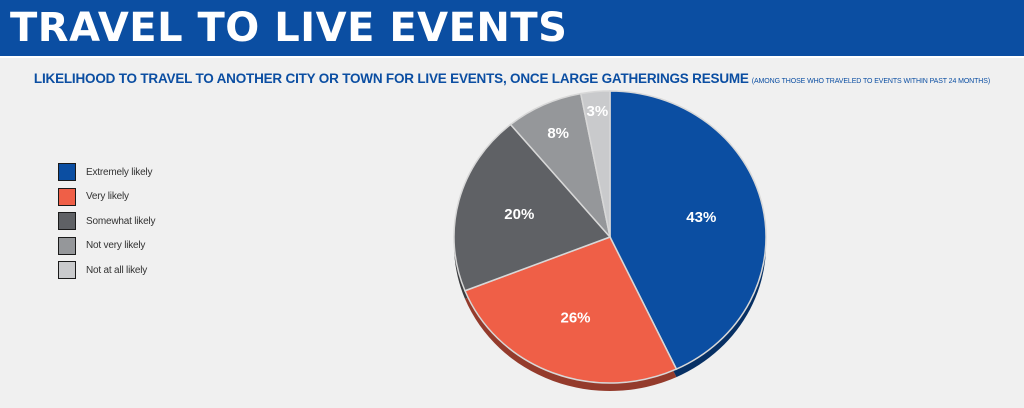 The image size is (1024, 408). What do you see at coordinates (117, 270) in the screenshot?
I see `legend-label: Not at all likely` at bounding box center [117, 270].